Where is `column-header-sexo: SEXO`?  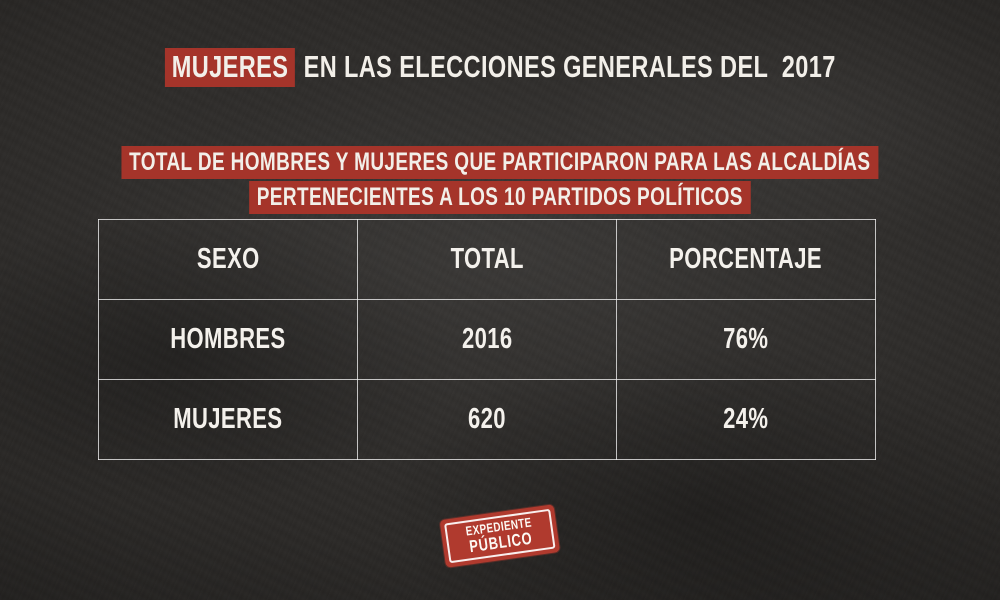
column-header-sexo: SEXO is located at coordinates (228, 259).